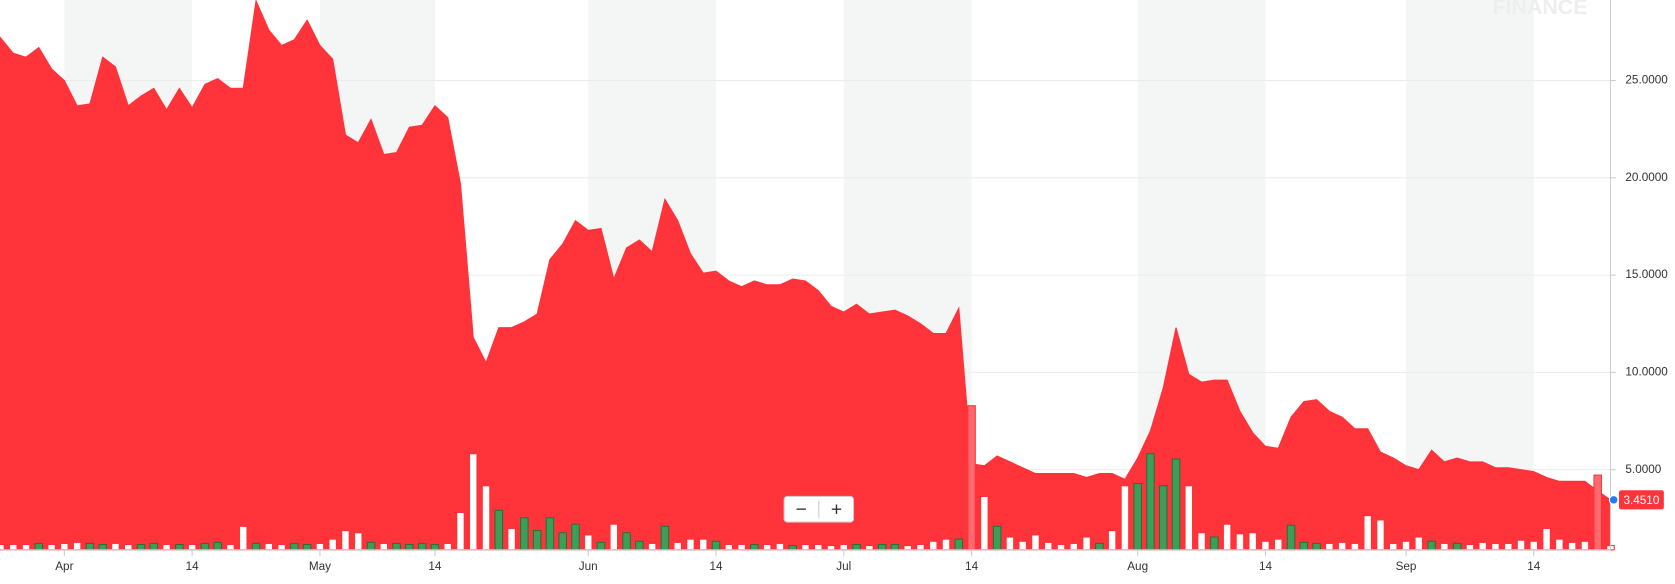 The height and width of the screenshot is (584, 1675). What do you see at coordinates (1137, 566) in the screenshot?
I see `x-tick-label: Aug` at bounding box center [1137, 566].